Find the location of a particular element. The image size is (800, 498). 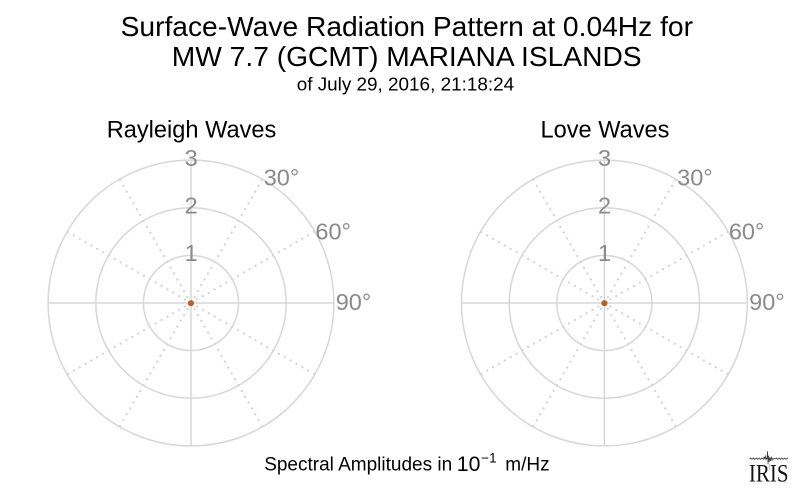

svg-text: −1 is located at coordinates (488, 458).